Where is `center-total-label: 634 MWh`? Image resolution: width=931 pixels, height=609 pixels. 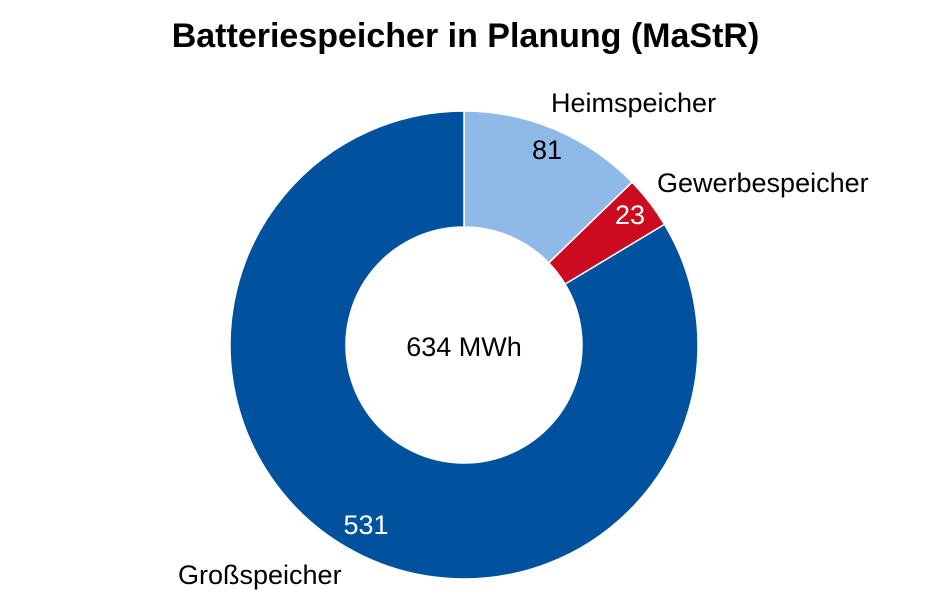
center-total-label: 634 MWh is located at coordinates (464, 347).